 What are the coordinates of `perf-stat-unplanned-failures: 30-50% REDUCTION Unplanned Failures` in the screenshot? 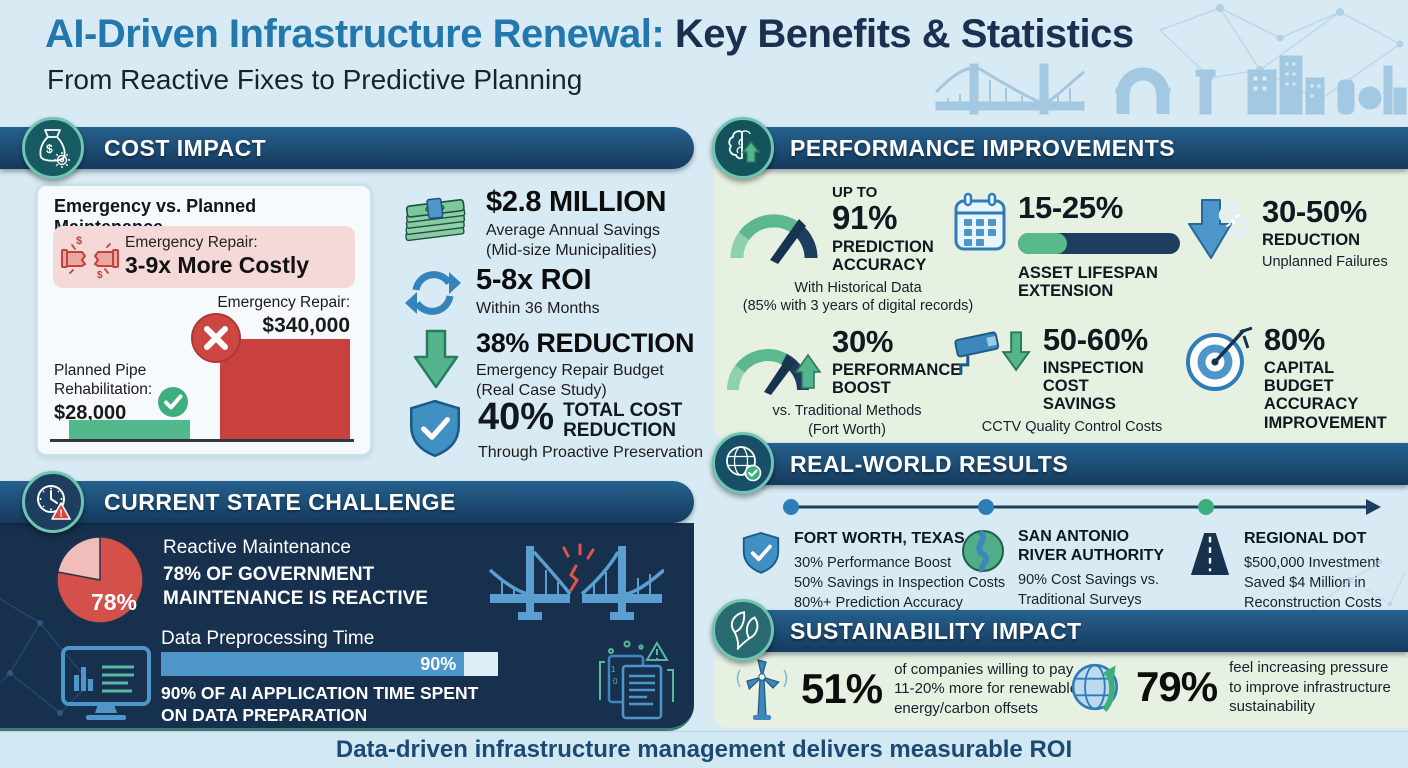 It's located at (1287, 233).